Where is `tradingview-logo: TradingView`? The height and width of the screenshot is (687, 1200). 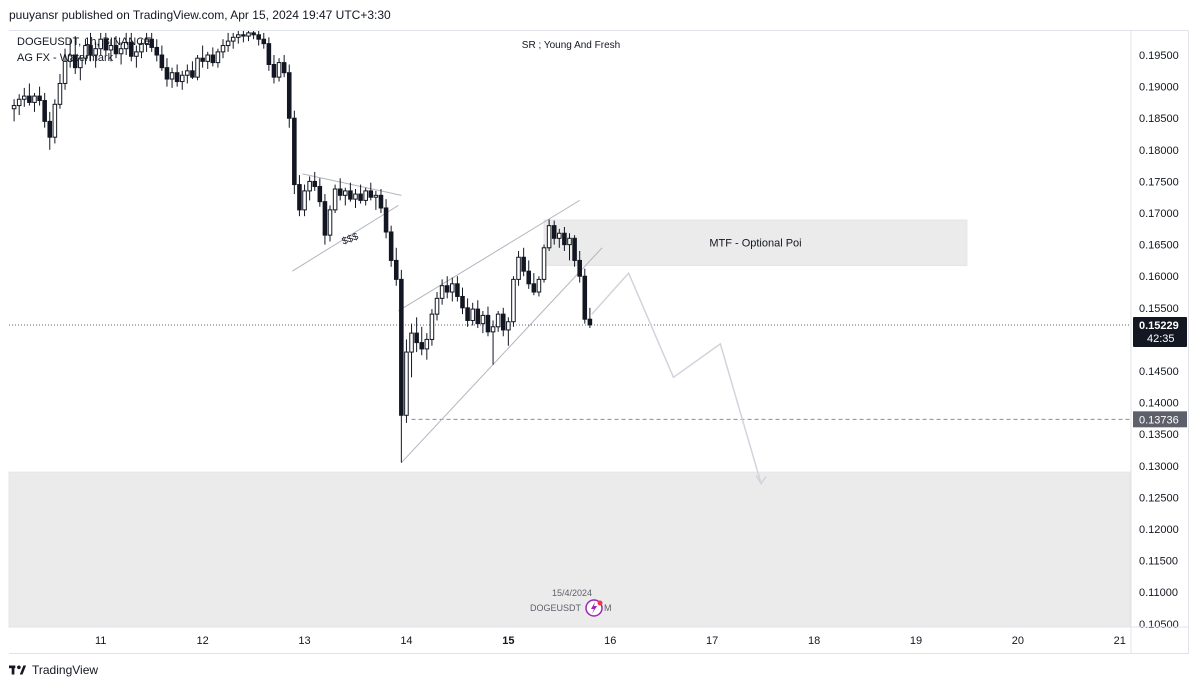
tradingview-logo: TradingView is located at coordinates (53, 670).